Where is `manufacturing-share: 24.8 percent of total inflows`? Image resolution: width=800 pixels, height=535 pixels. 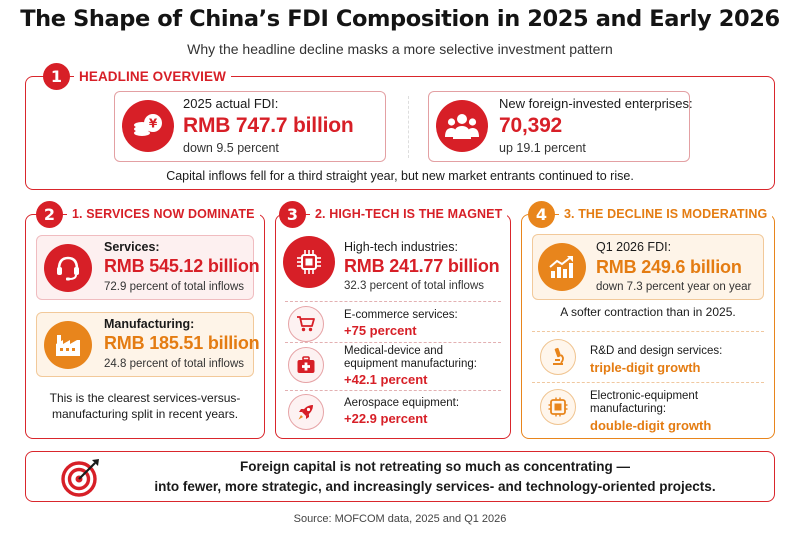
manufacturing-share: 24.8 percent of total inflows is located at coordinates (174, 364).